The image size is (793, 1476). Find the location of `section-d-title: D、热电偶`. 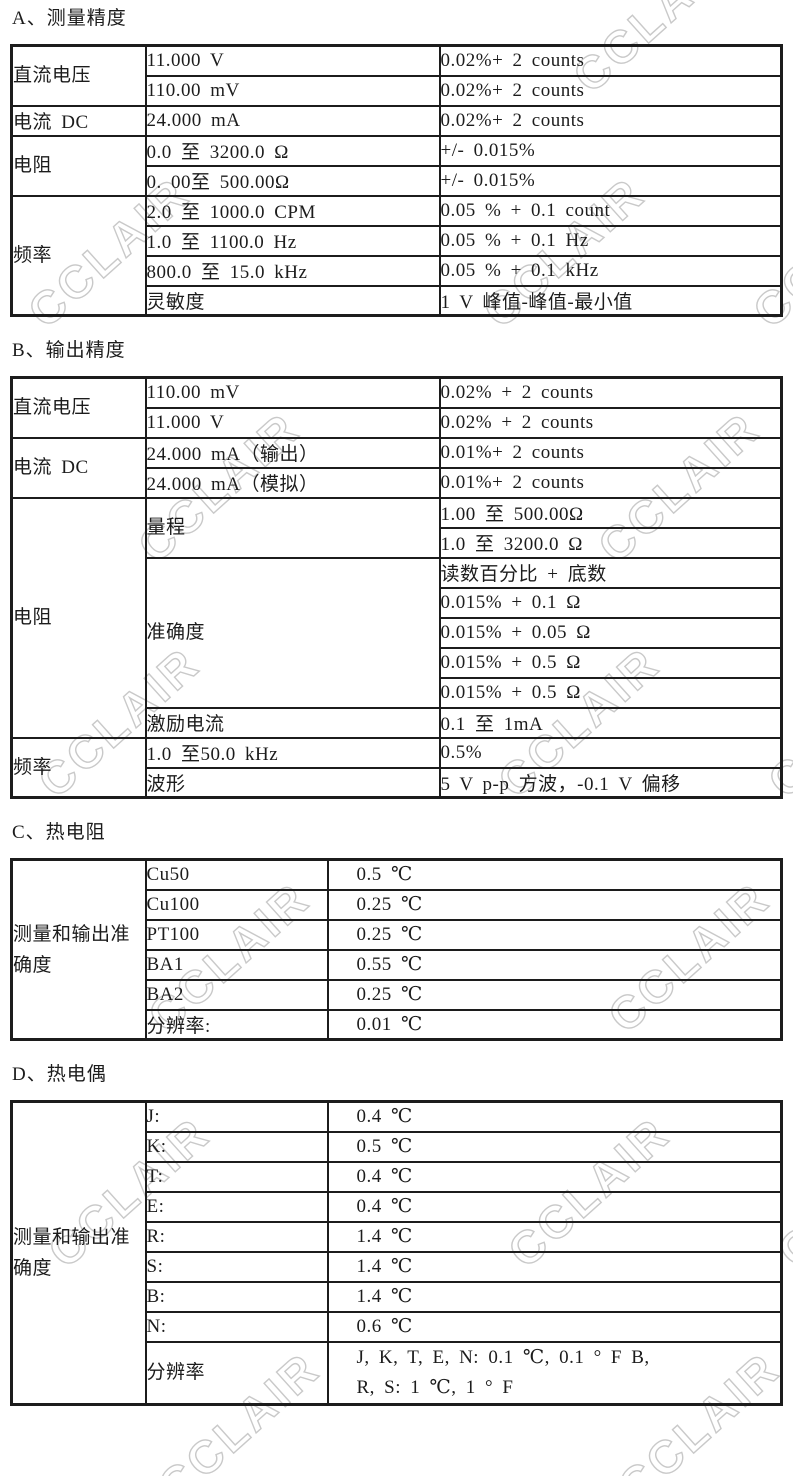

section-d-title: D、热电偶 is located at coordinates (59, 1074).